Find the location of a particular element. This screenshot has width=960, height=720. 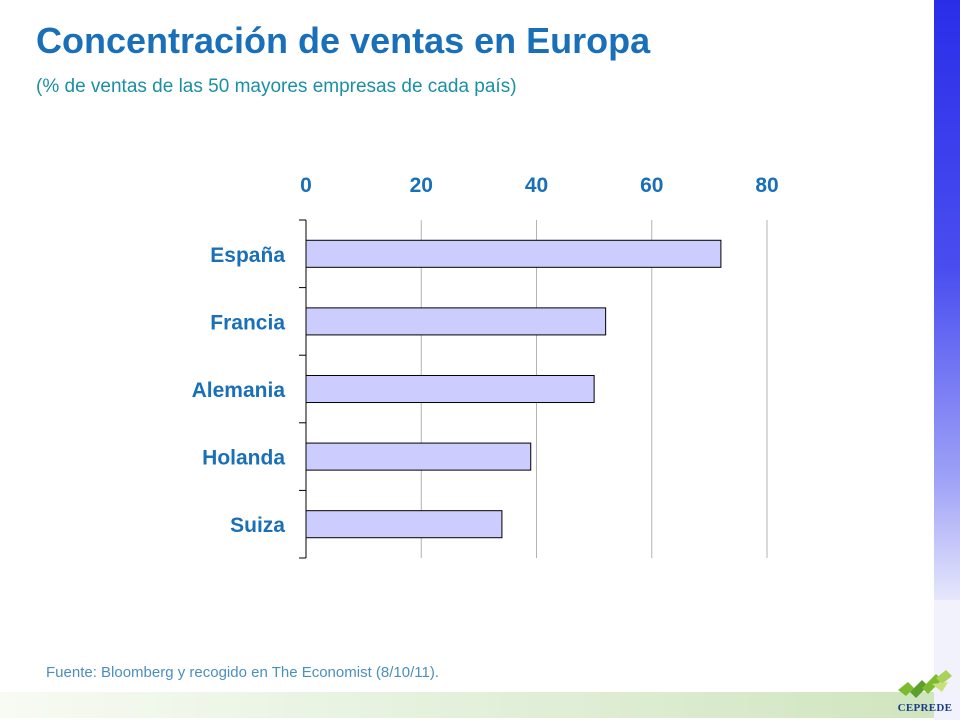

category-label: Francia is located at coordinates (247, 322).